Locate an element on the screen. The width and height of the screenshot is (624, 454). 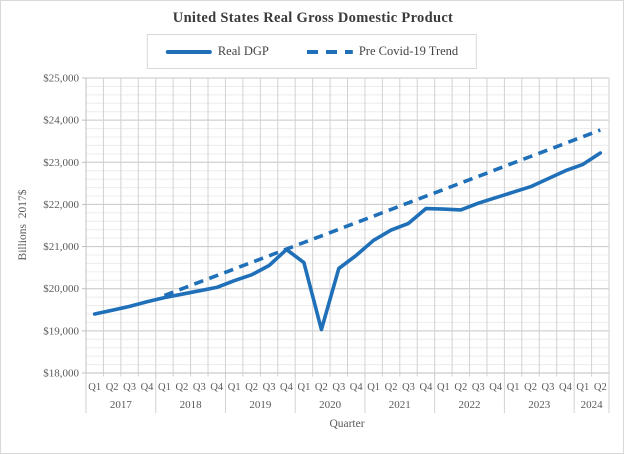
year-label: 2021 is located at coordinates (400, 405).